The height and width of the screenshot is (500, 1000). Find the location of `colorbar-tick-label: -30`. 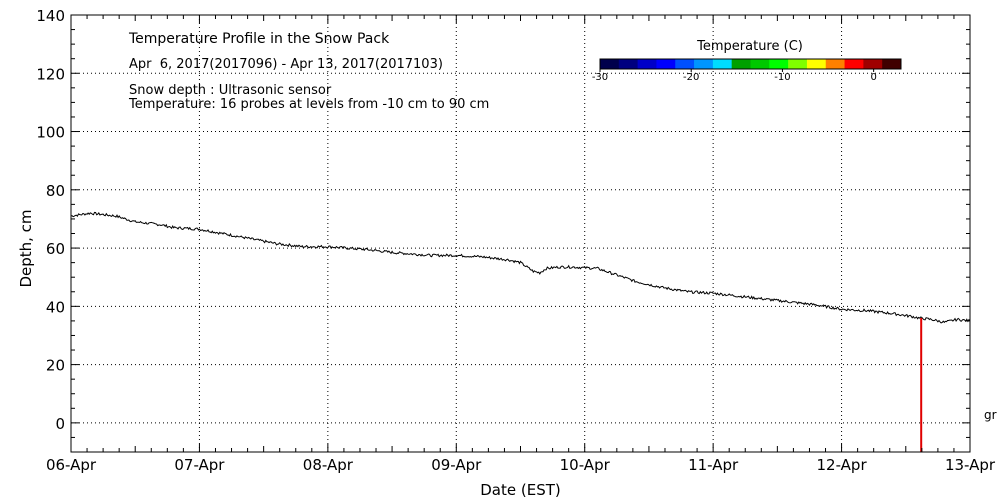

colorbar-tick-label: -30 is located at coordinates (600, 77).